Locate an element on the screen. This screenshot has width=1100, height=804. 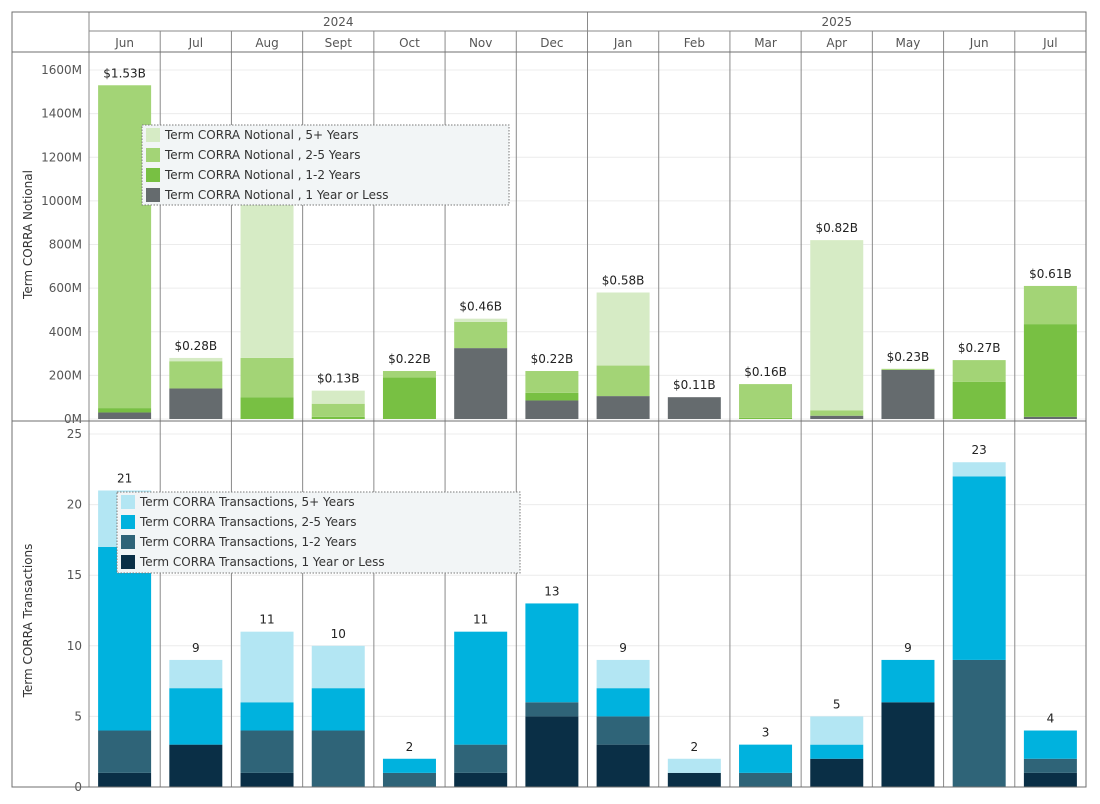
notional-total-label: $0.22B is located at coordinates (552, 359).